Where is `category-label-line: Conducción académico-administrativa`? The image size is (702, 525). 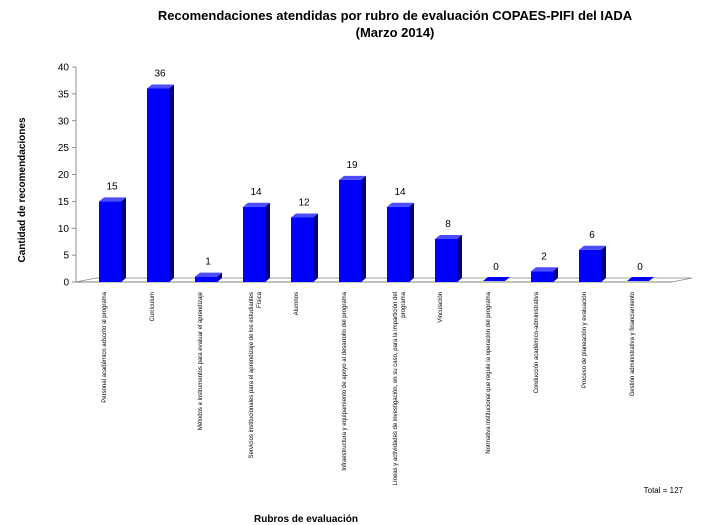 category-label-line: Conducción académico-administrativa is located at coordinates (537, 342).